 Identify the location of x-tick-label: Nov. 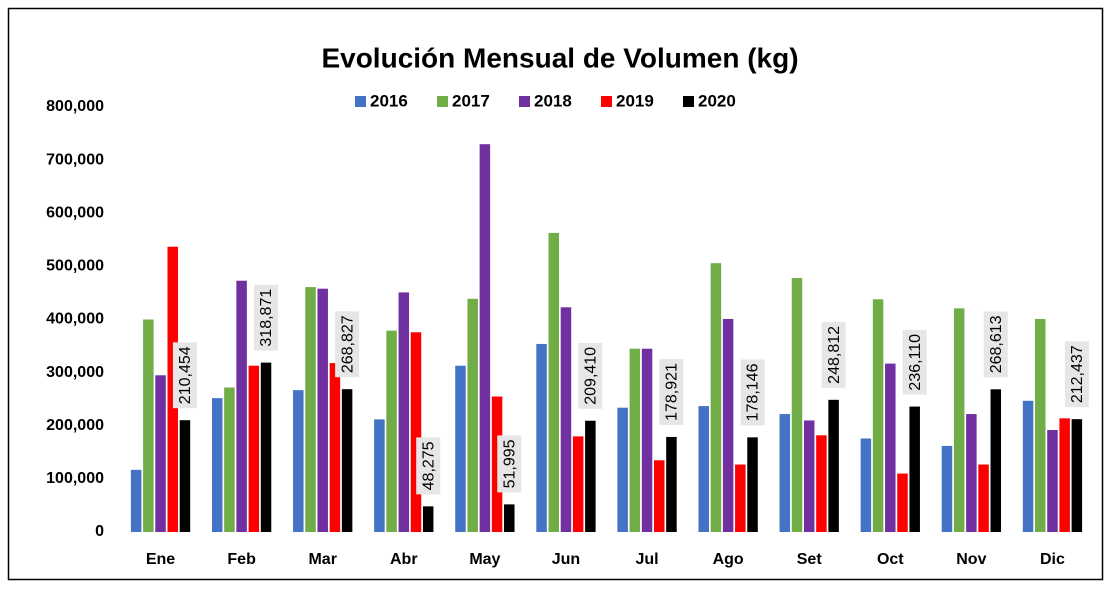
(971, 559).